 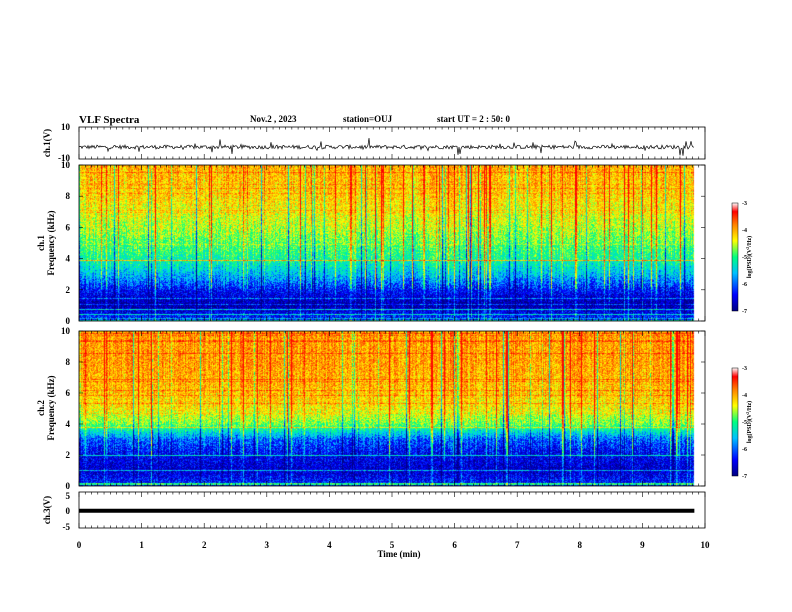 What do you see at coordinates (454, 545) in the screenshot?
I see `time-tick-label: 6` at bounding box center [454, 545].